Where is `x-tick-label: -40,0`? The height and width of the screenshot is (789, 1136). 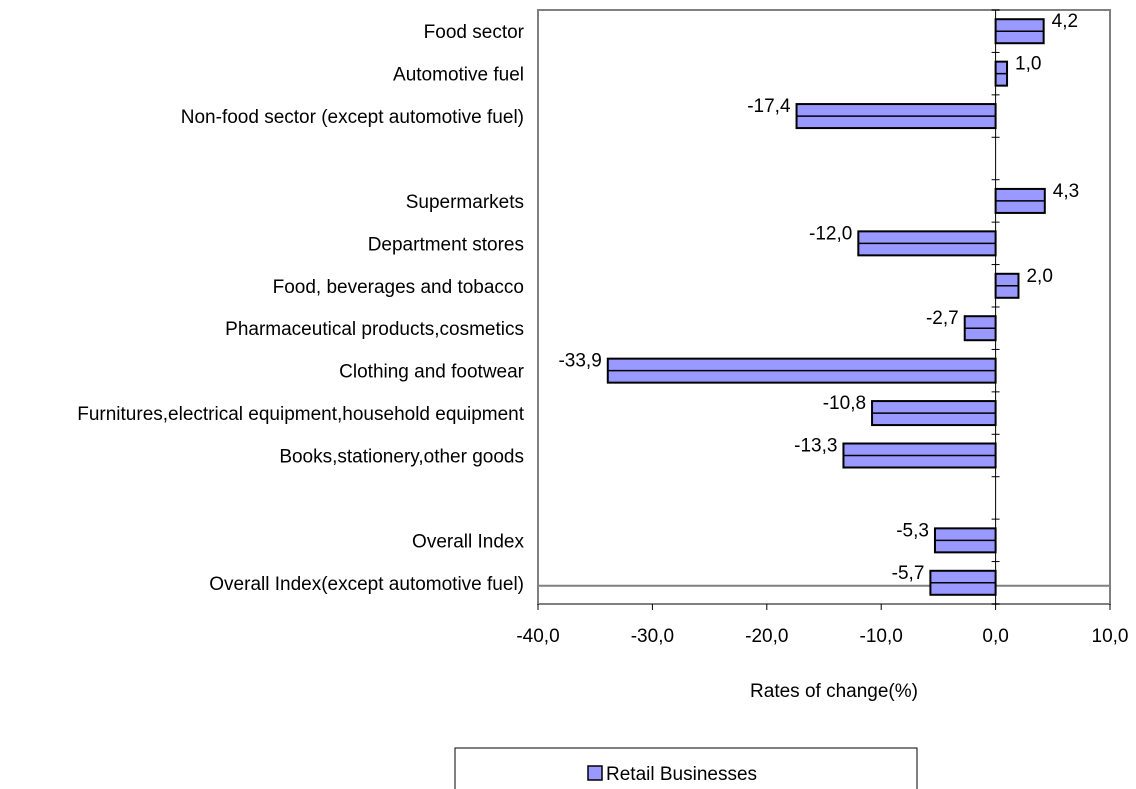 x-tick-label: -40,0 is located at coordinates (537, 636).